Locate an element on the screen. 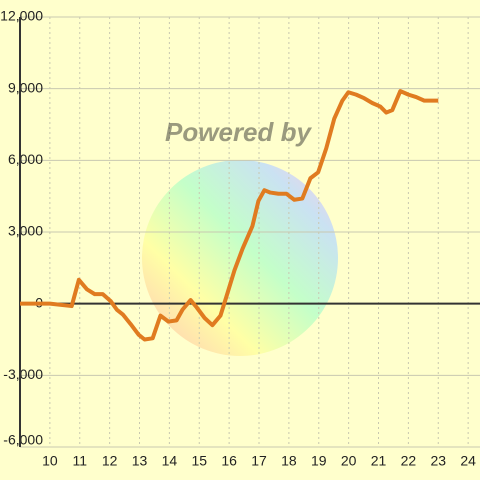 The width and height of the screenshot is (480, 480). x-tick-label: 12 is located at coordinates (110, 461).